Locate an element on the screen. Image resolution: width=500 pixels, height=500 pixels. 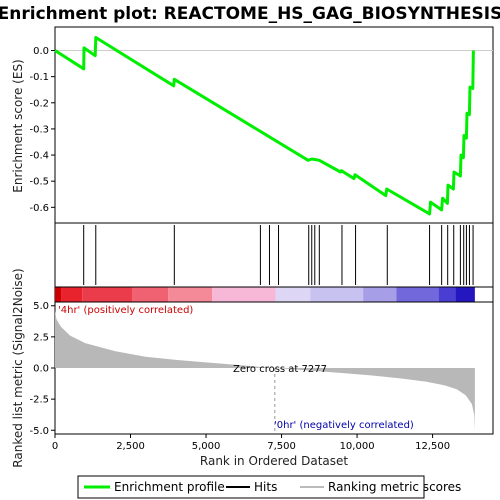
x-tick-label: 0 is located at coordinates (55, 446).